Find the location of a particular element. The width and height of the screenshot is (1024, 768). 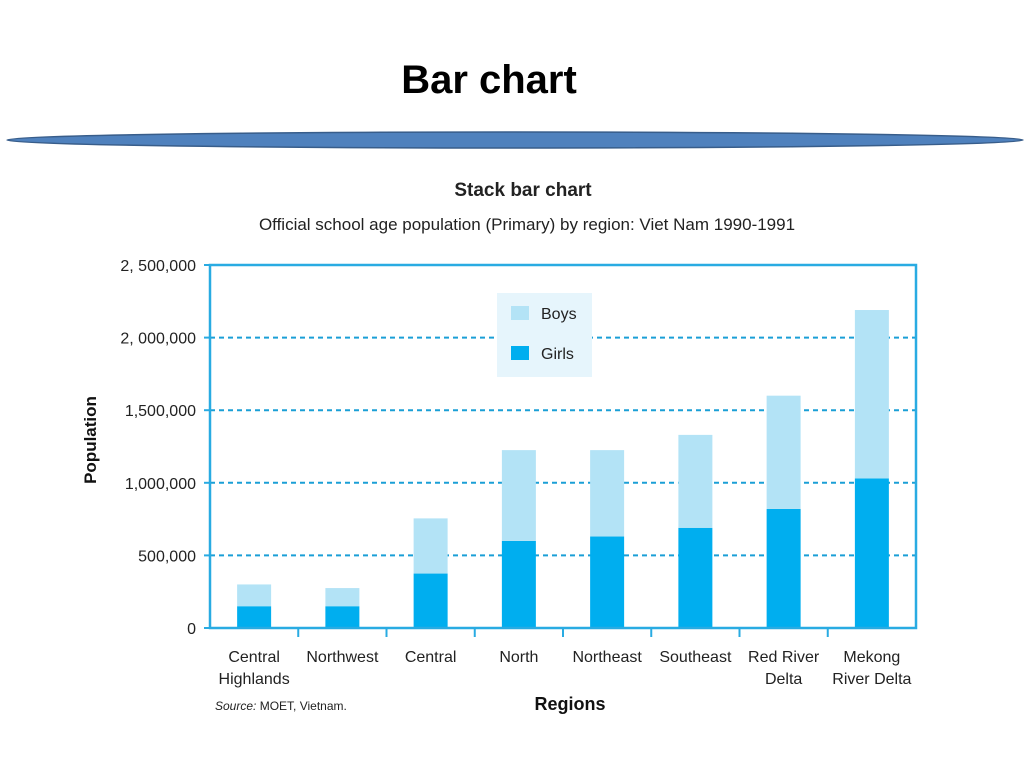

x-tick-label: Southeast is located at coordinates (695, 657).